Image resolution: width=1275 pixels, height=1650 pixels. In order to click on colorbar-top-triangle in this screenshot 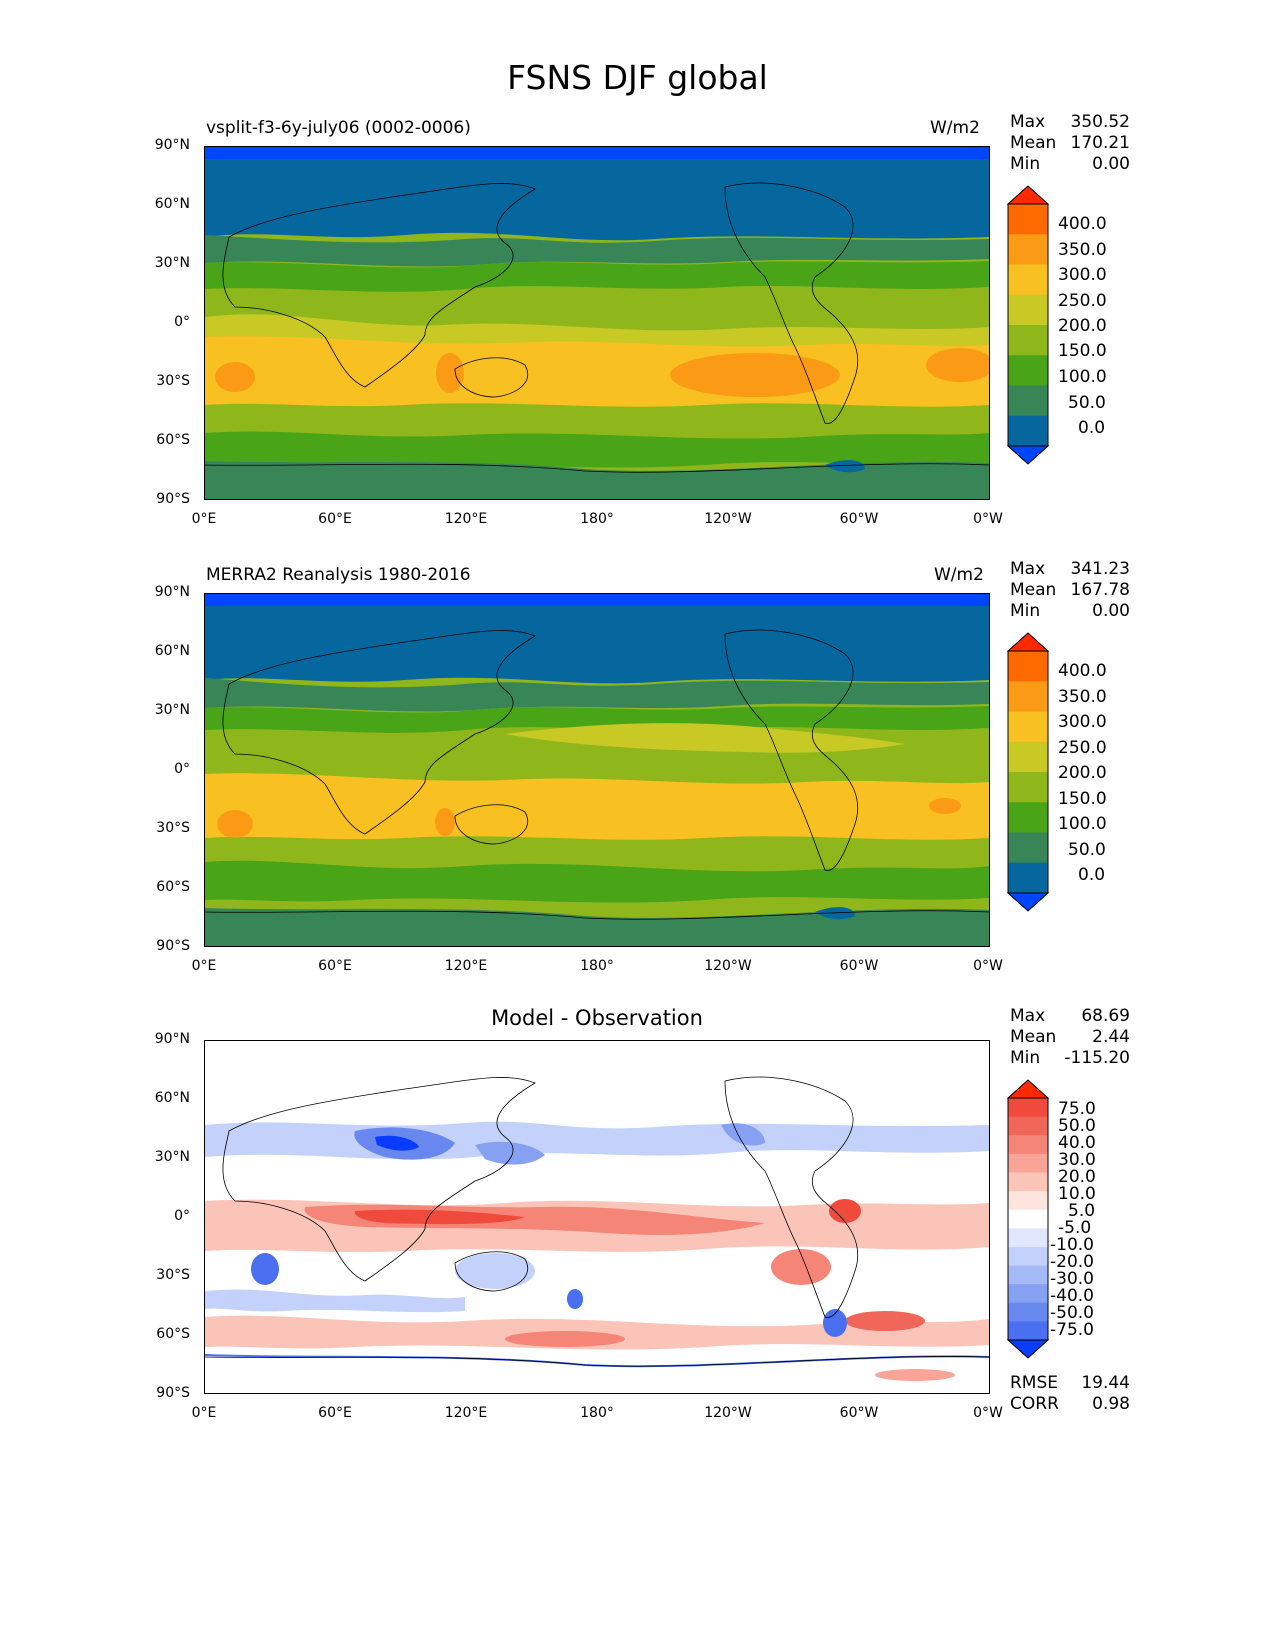, I will do `click(1028, 642)`.